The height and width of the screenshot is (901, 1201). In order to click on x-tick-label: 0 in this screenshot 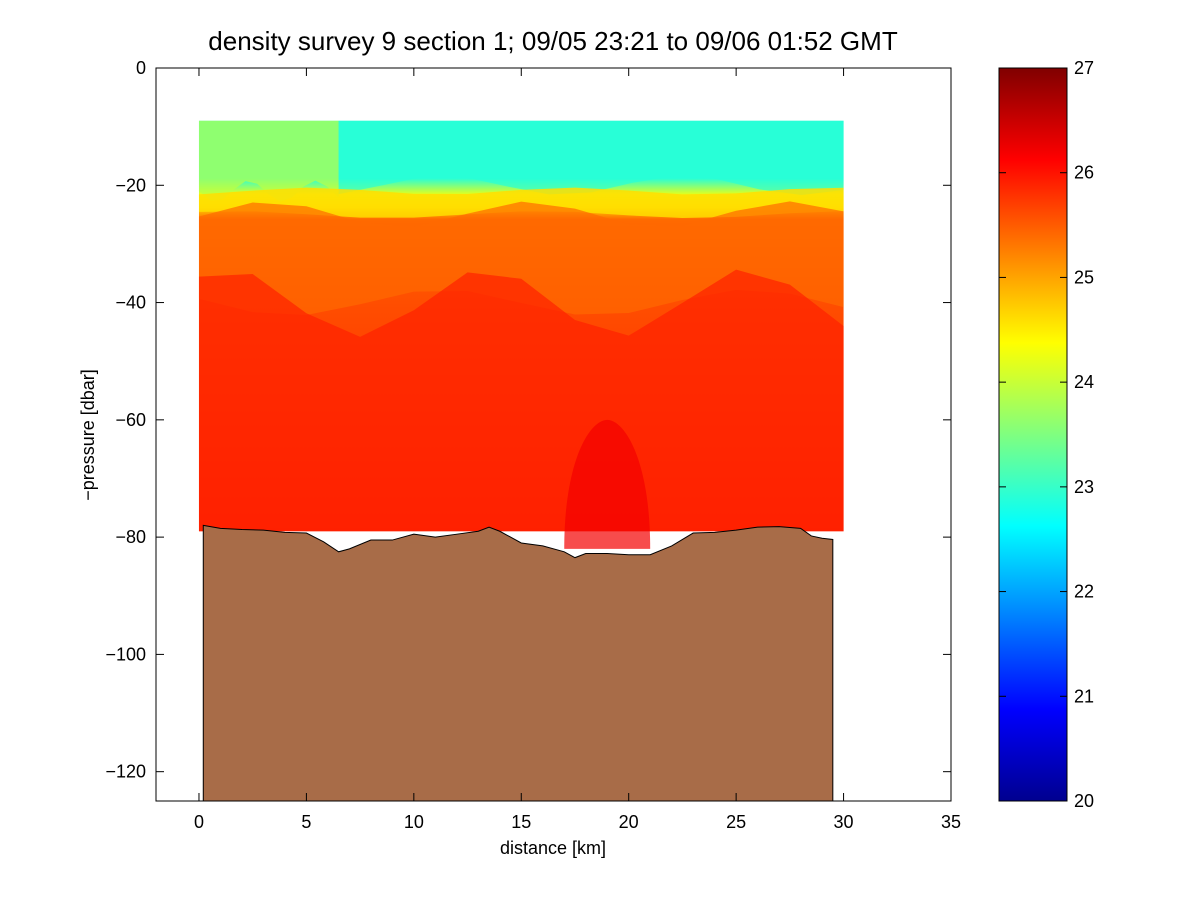, I will do `click(199, 822)`.